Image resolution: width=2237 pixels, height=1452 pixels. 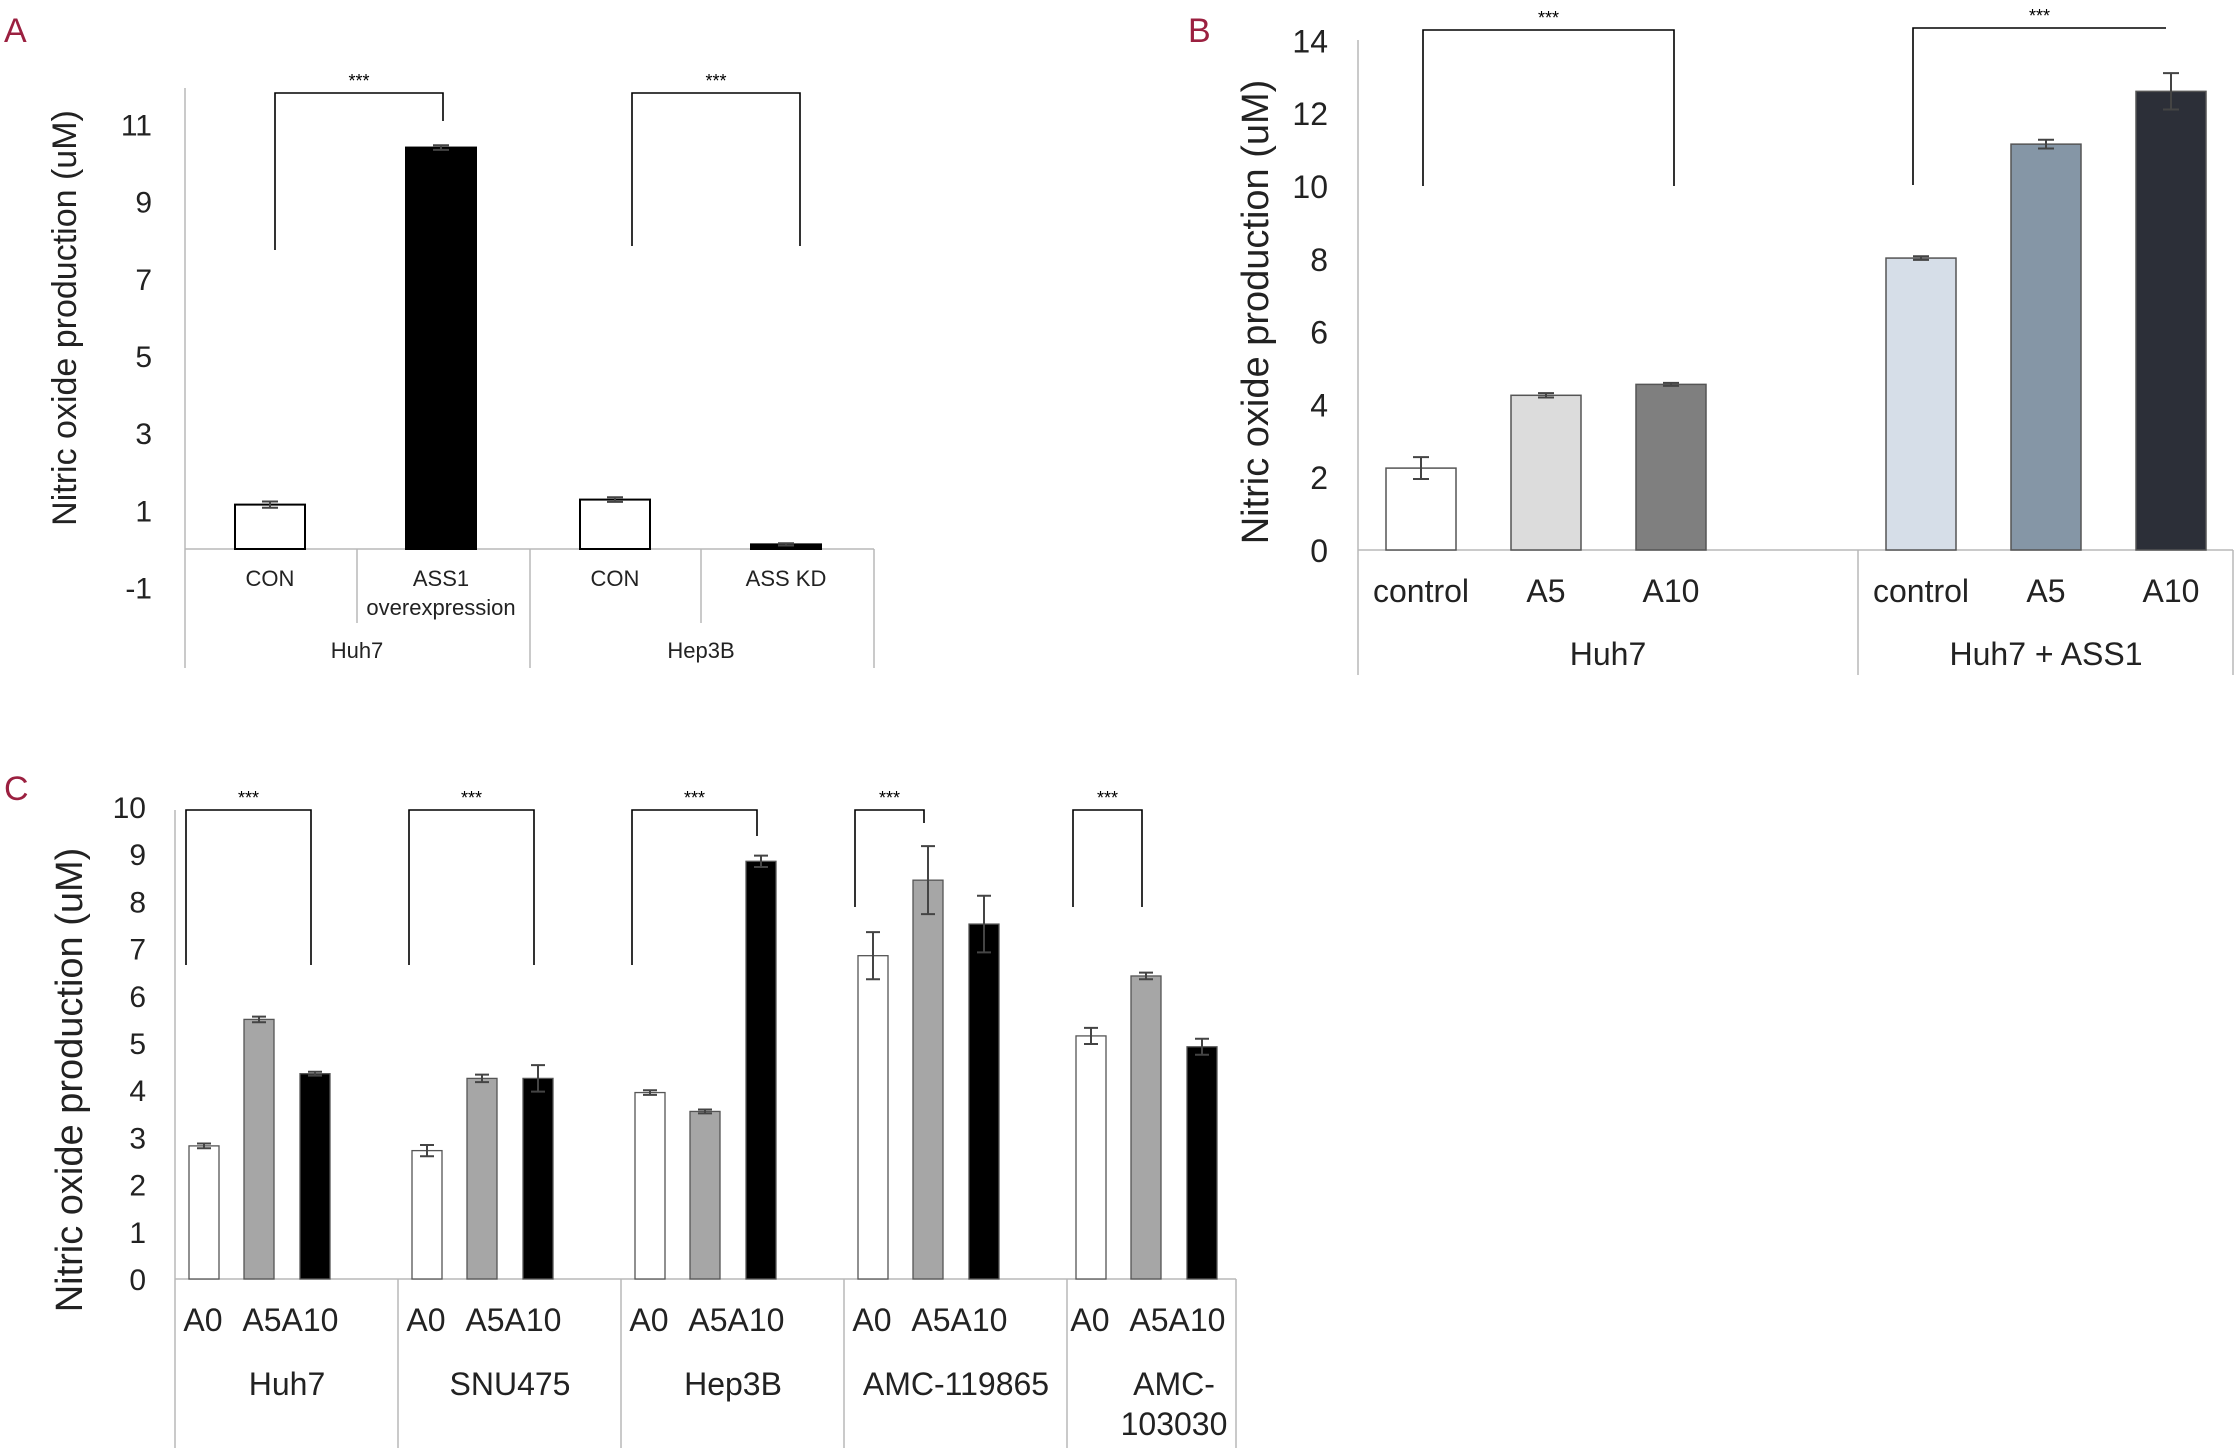 I want to click on panel-b-y-tick: 14, so click(x=1310, y=41).